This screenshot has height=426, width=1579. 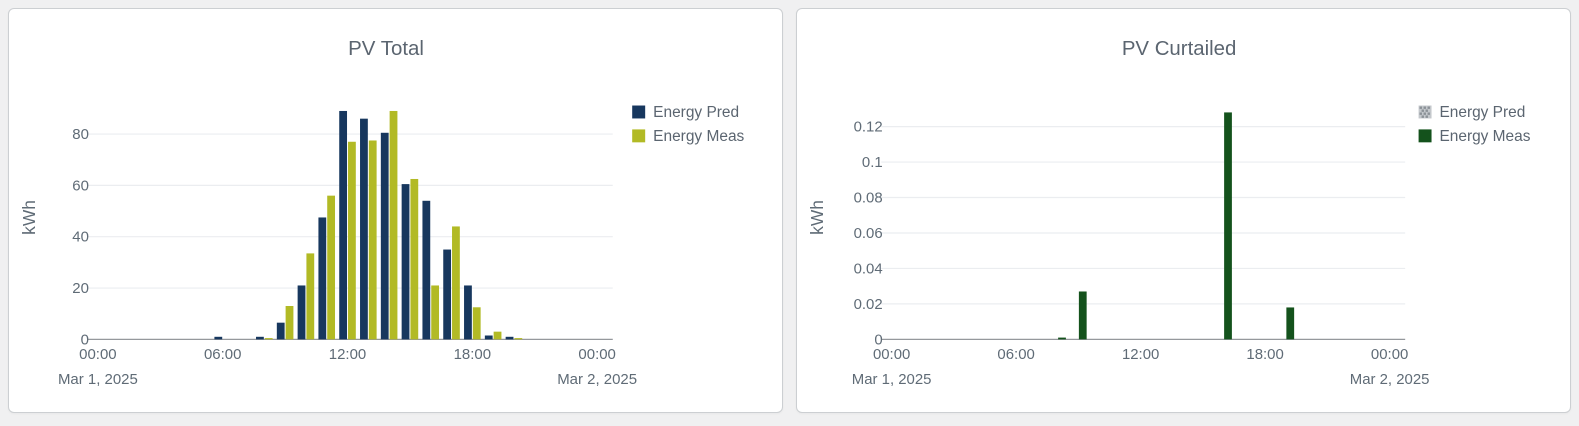 What do you see at coordinates (456, 283) in the screenshot?
I see `bar-energy-meas-h17` at bounding box center [456, 283].